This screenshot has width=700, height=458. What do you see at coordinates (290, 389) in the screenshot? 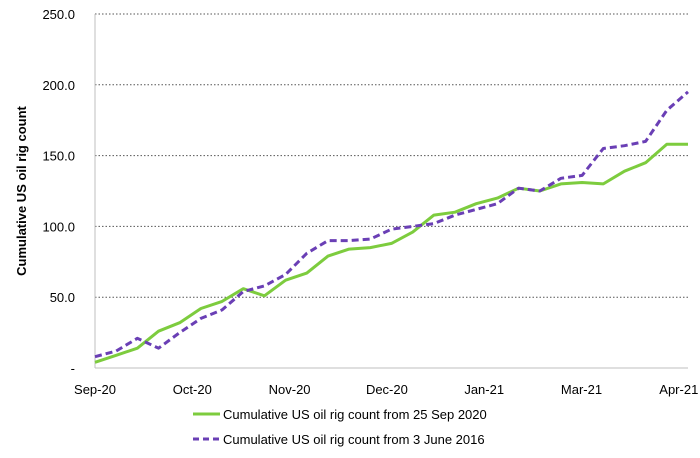
I see `x-tick-label: Nov-20` at bounding box center [290, 389].